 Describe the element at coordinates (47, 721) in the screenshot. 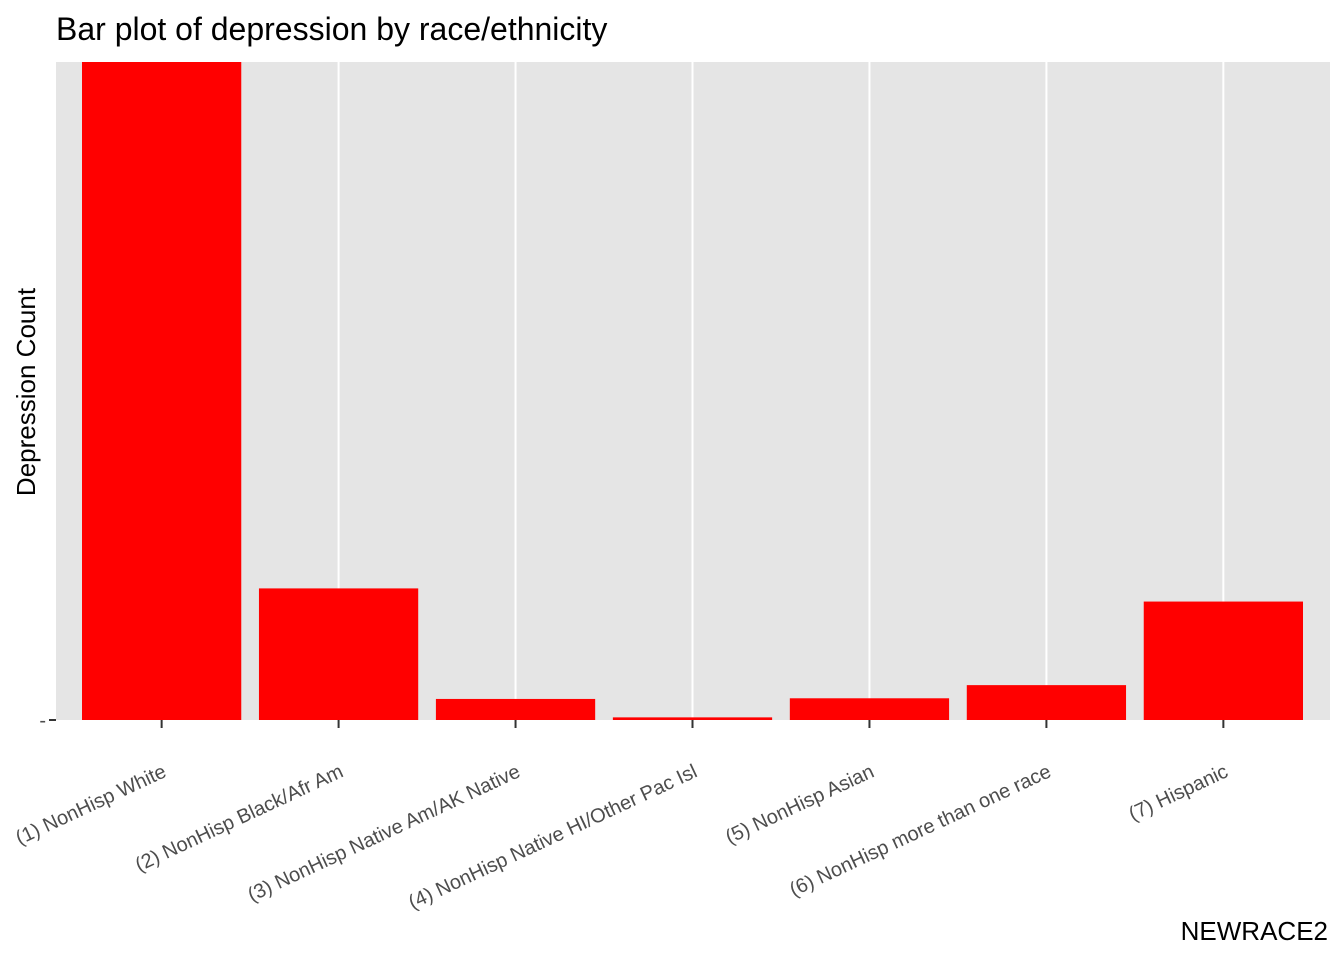

I see `y-axis: -` at that location.